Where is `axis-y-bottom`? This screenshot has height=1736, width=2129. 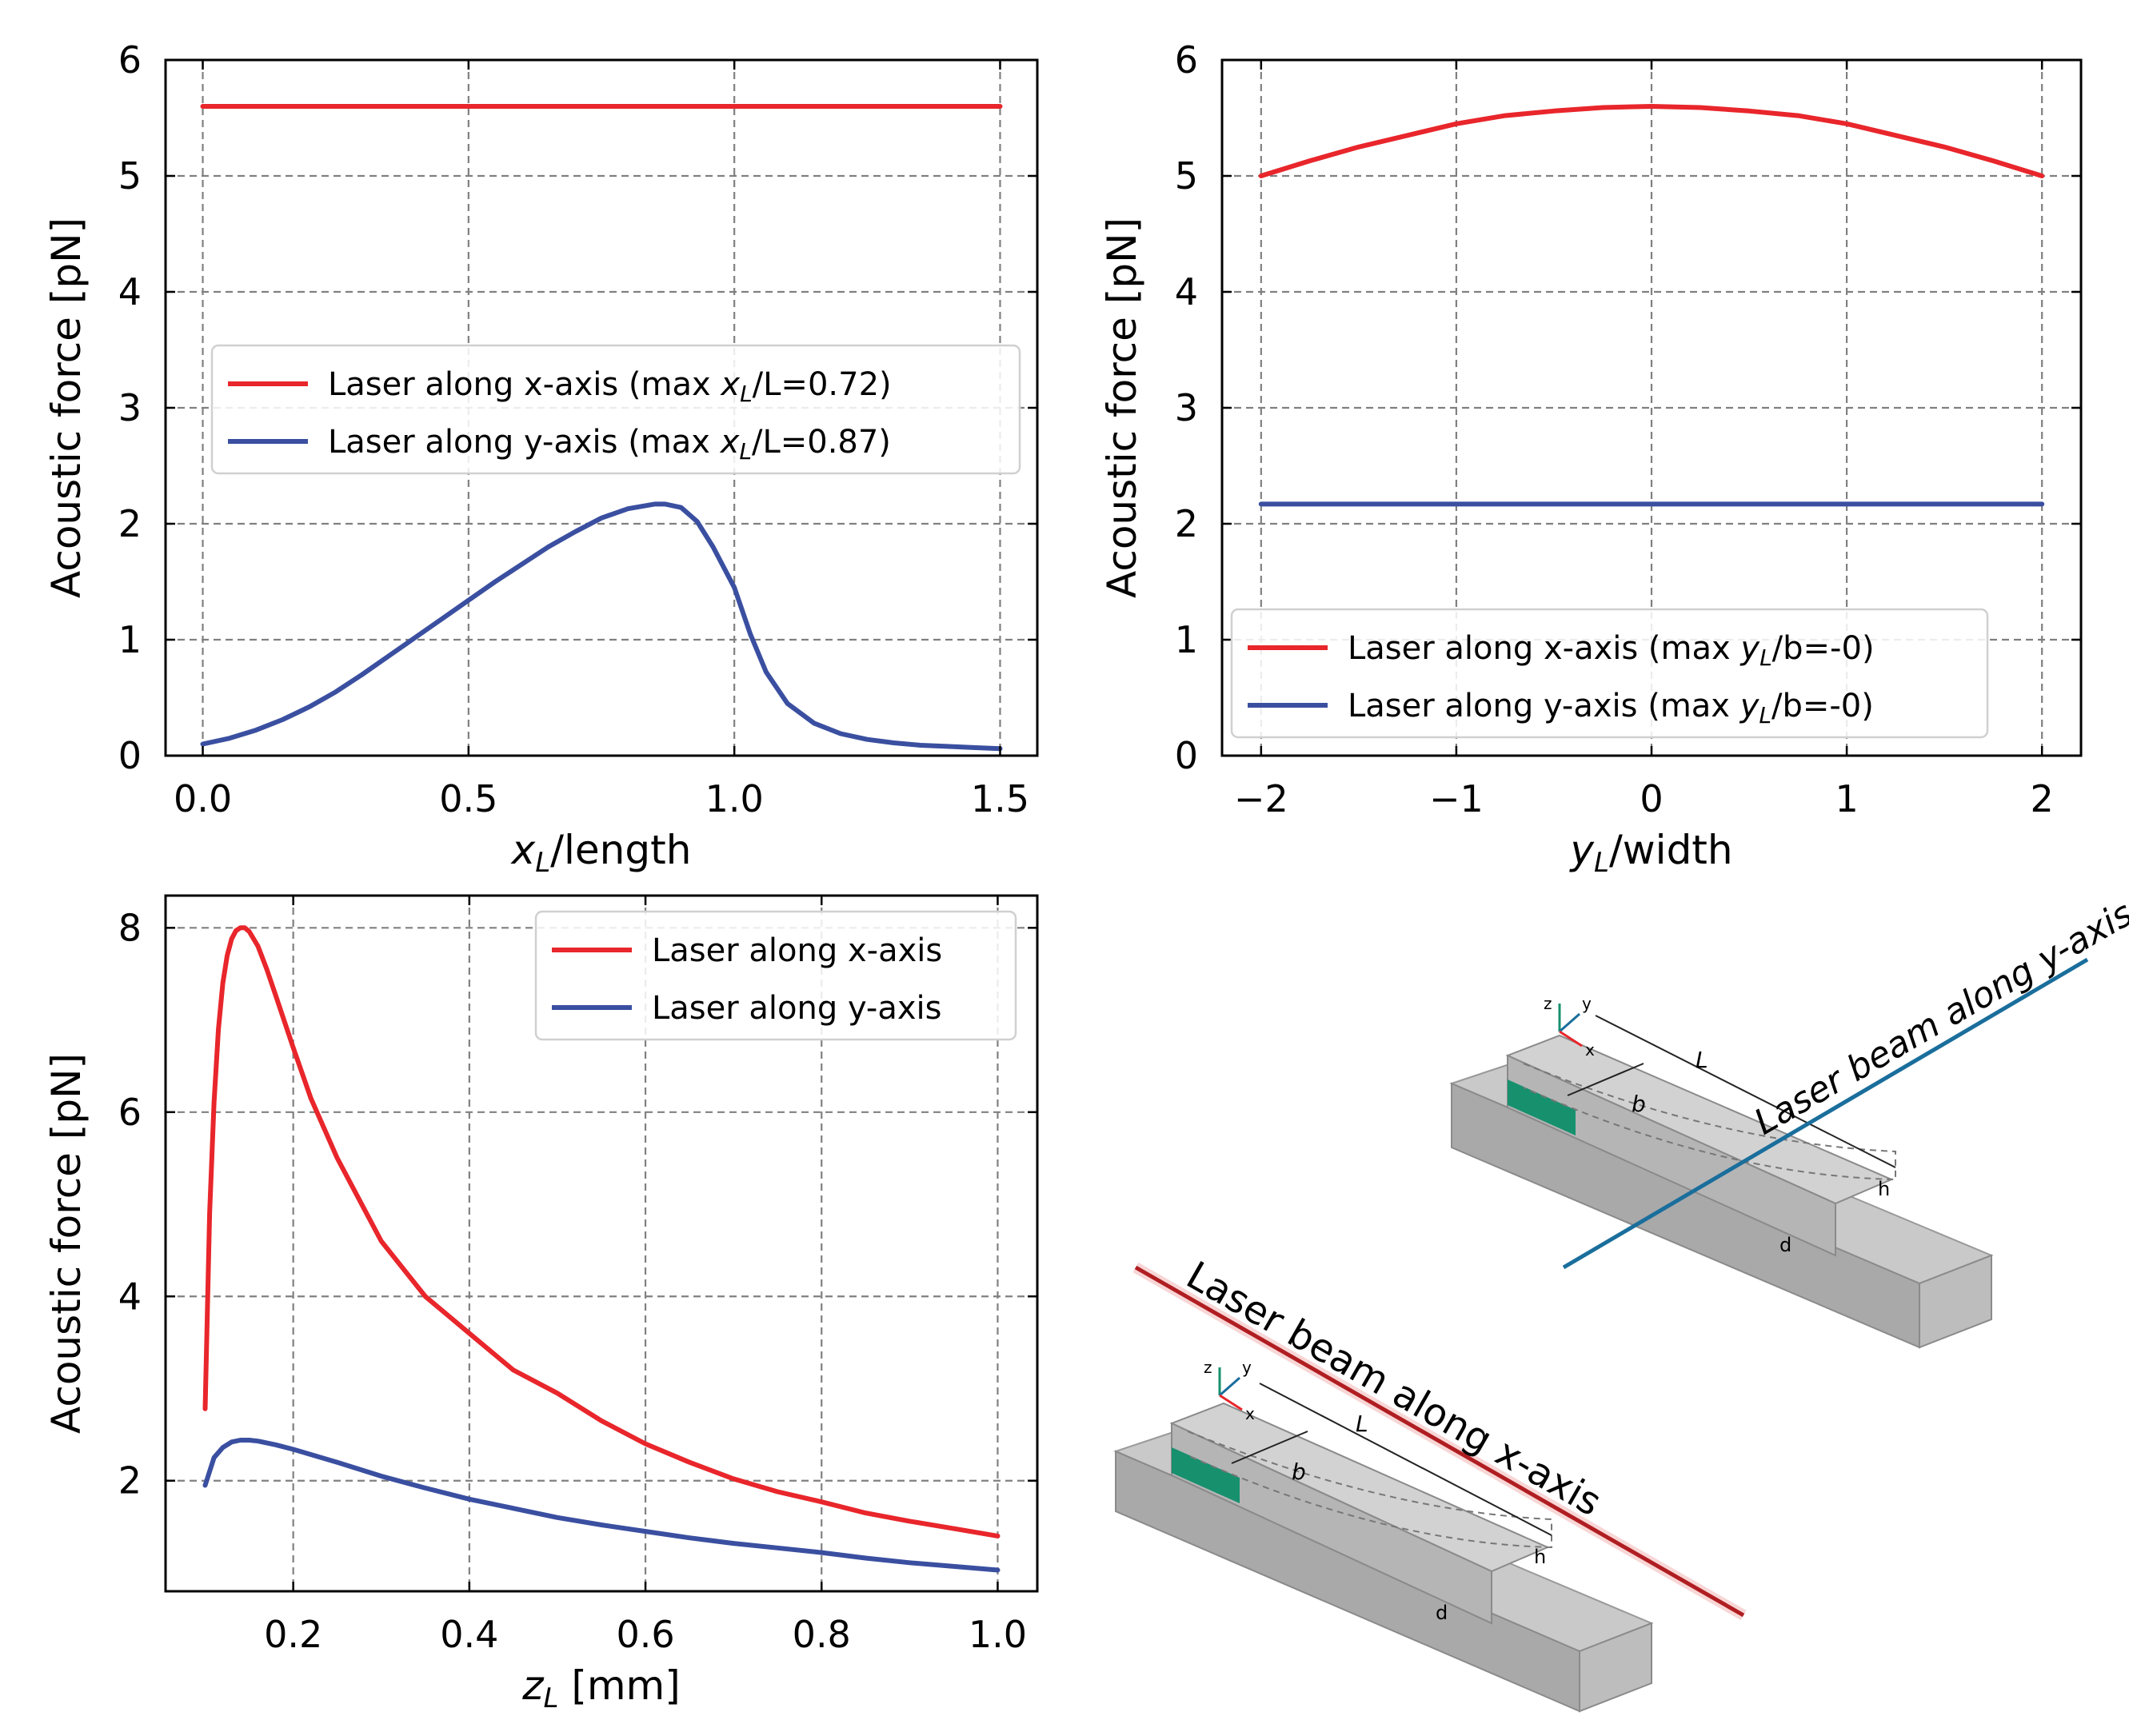 axis-y-bottom is located at coordinates (1229, 1386).